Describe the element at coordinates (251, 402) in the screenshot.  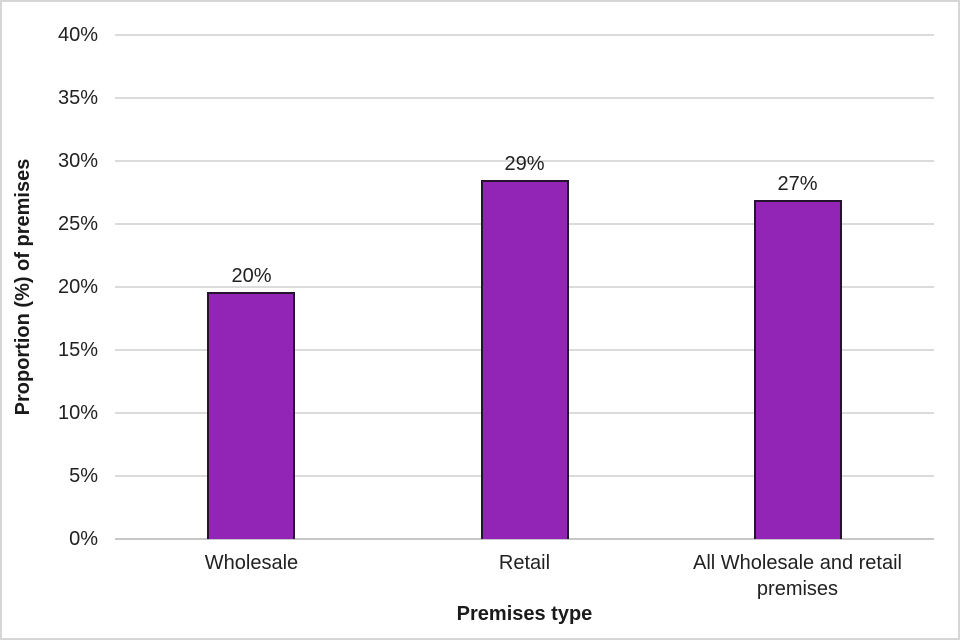
I see `bar-wholesale: 20%` at that location.